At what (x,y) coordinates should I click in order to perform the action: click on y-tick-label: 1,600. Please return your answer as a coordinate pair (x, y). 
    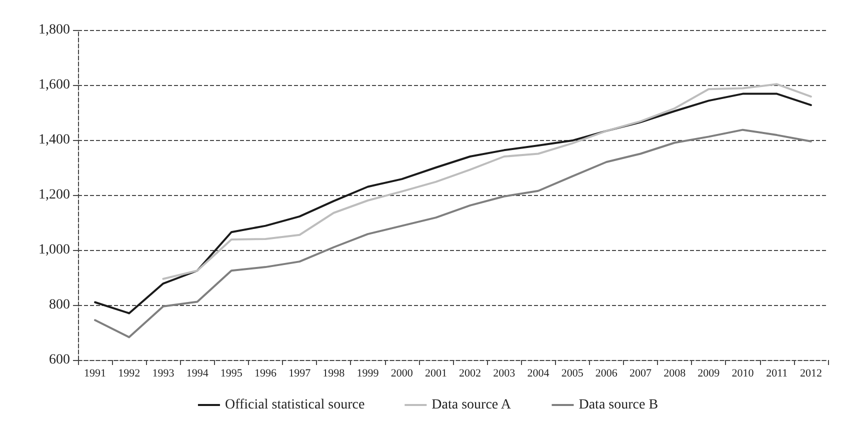
    Looking at the image, I should click on (54, 85).